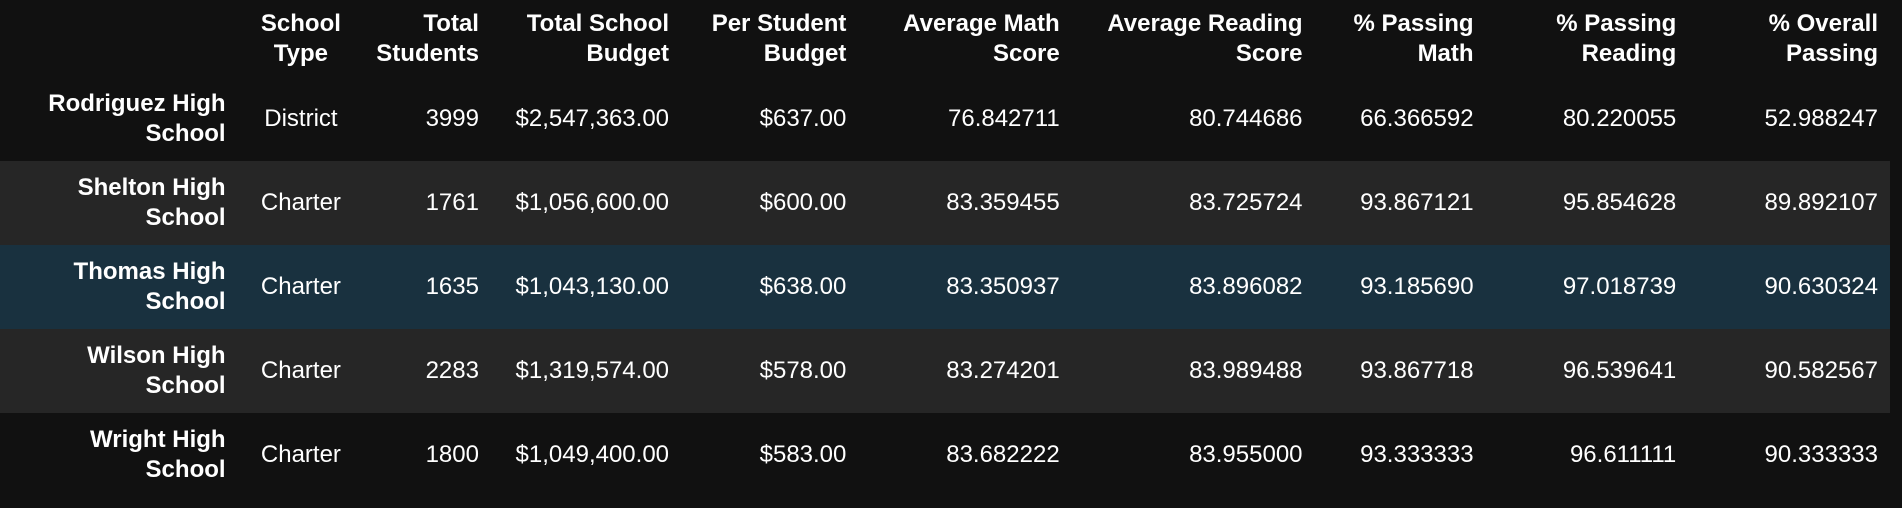  Describe the element at coordinates (451, 23) in the screenshot. I see `header-text: Total` at that location.